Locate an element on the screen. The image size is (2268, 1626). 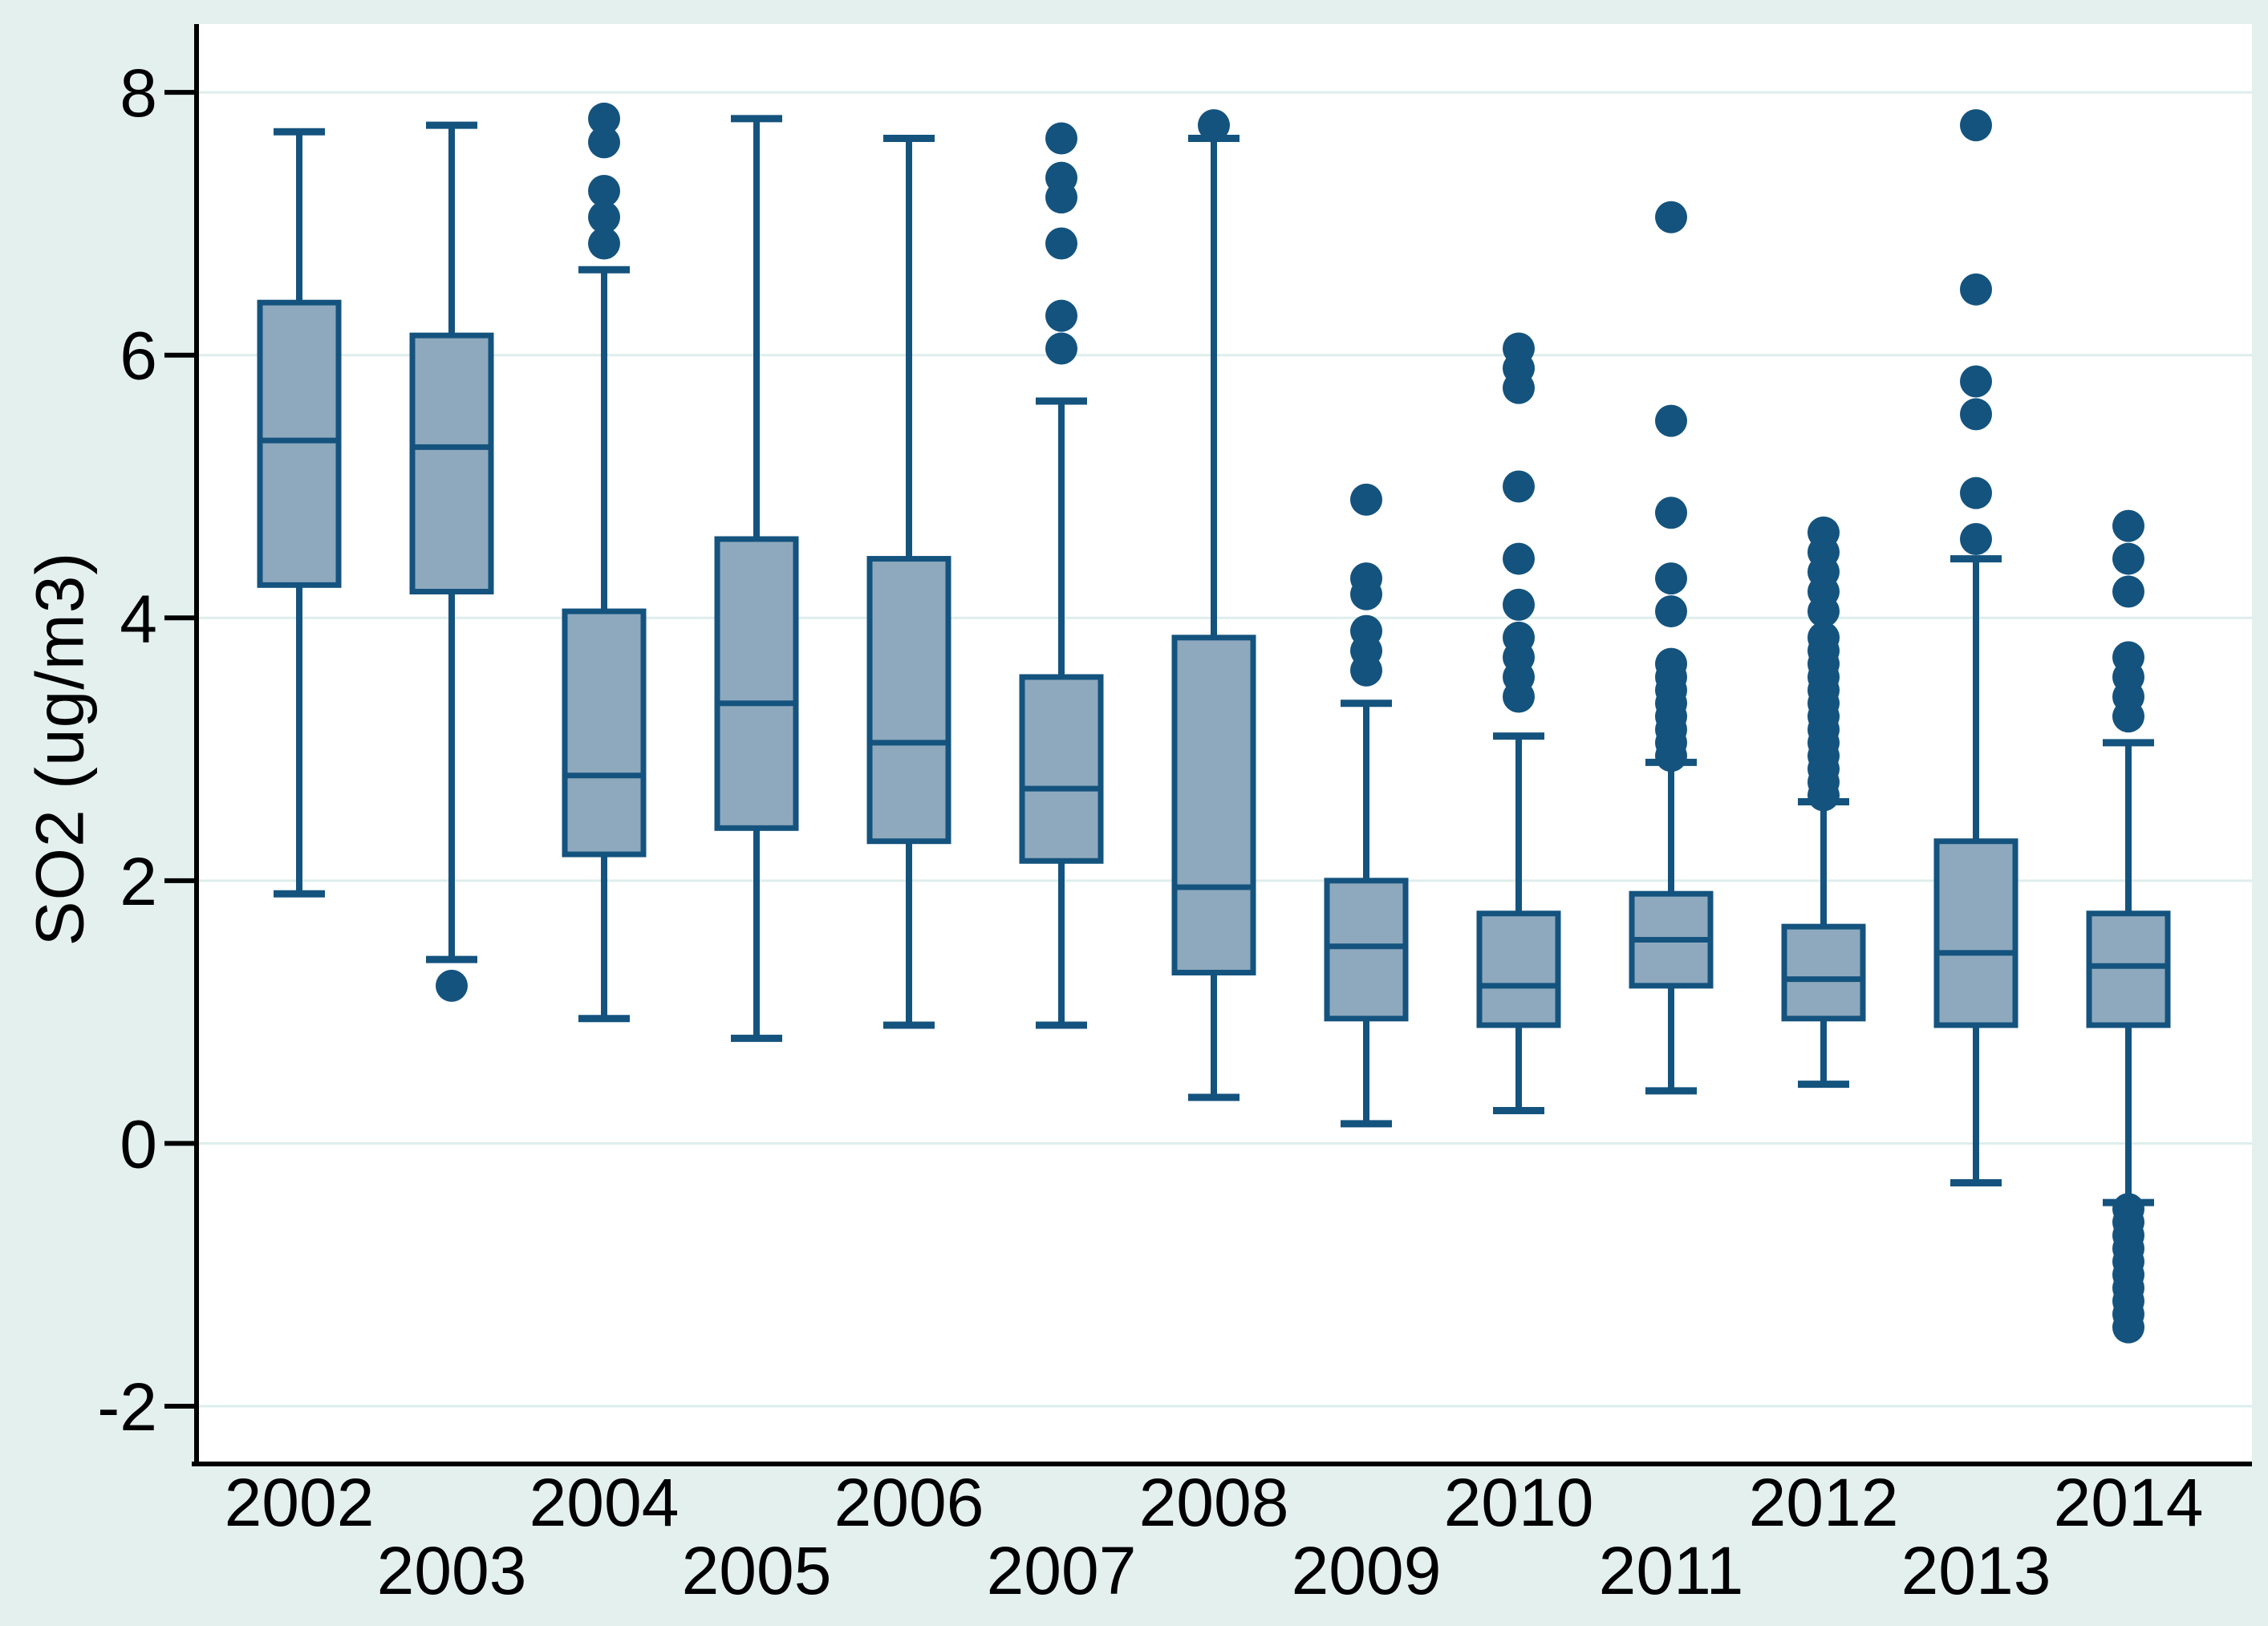
box-2014 is located at coordinates (2128, 969).